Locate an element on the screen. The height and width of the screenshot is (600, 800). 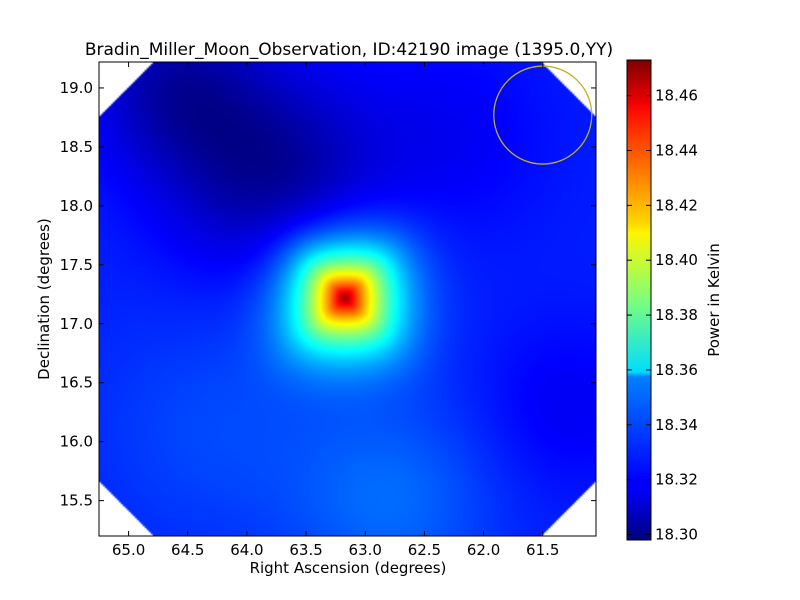
colorbar-tick-label: 18.36 is located at coordinates (676, 370).